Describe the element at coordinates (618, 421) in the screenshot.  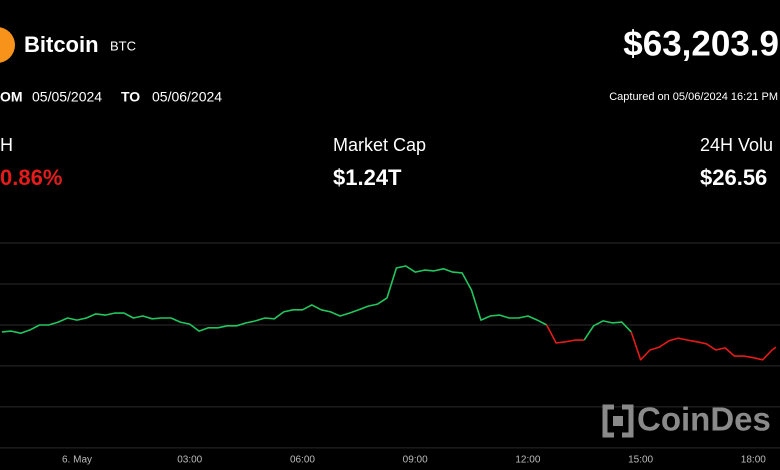
I see `watermark-logo` at that location.